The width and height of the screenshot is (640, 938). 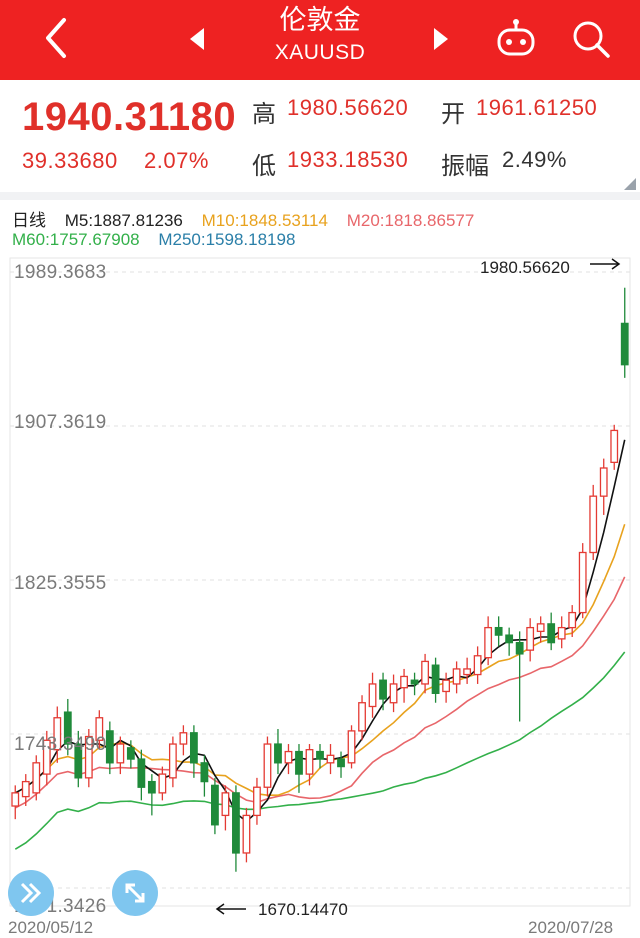 What do you see at coordinates (31, 893) in the screenshot?
I see `double-chevron-icon` at bounding box center [31, 893].